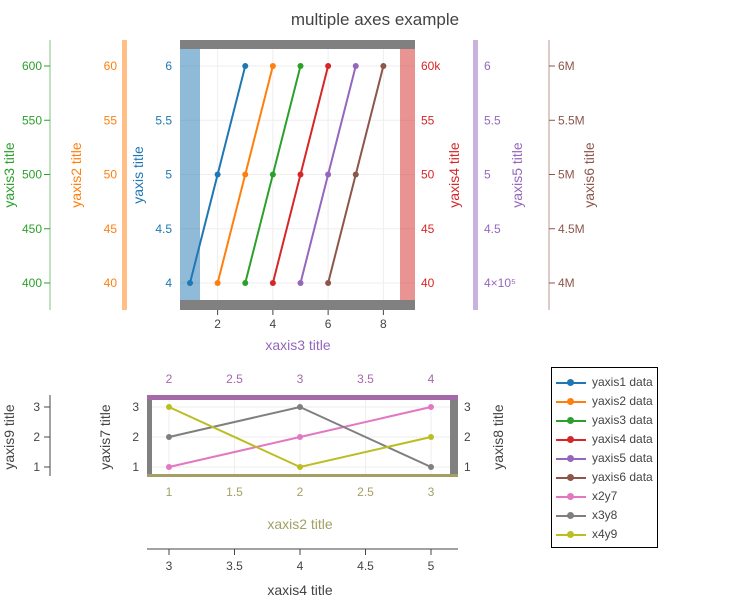 The width and height of the screenshot is (750, 600). I want to click on legend-label: yaxis2 data, so click(622, 401).